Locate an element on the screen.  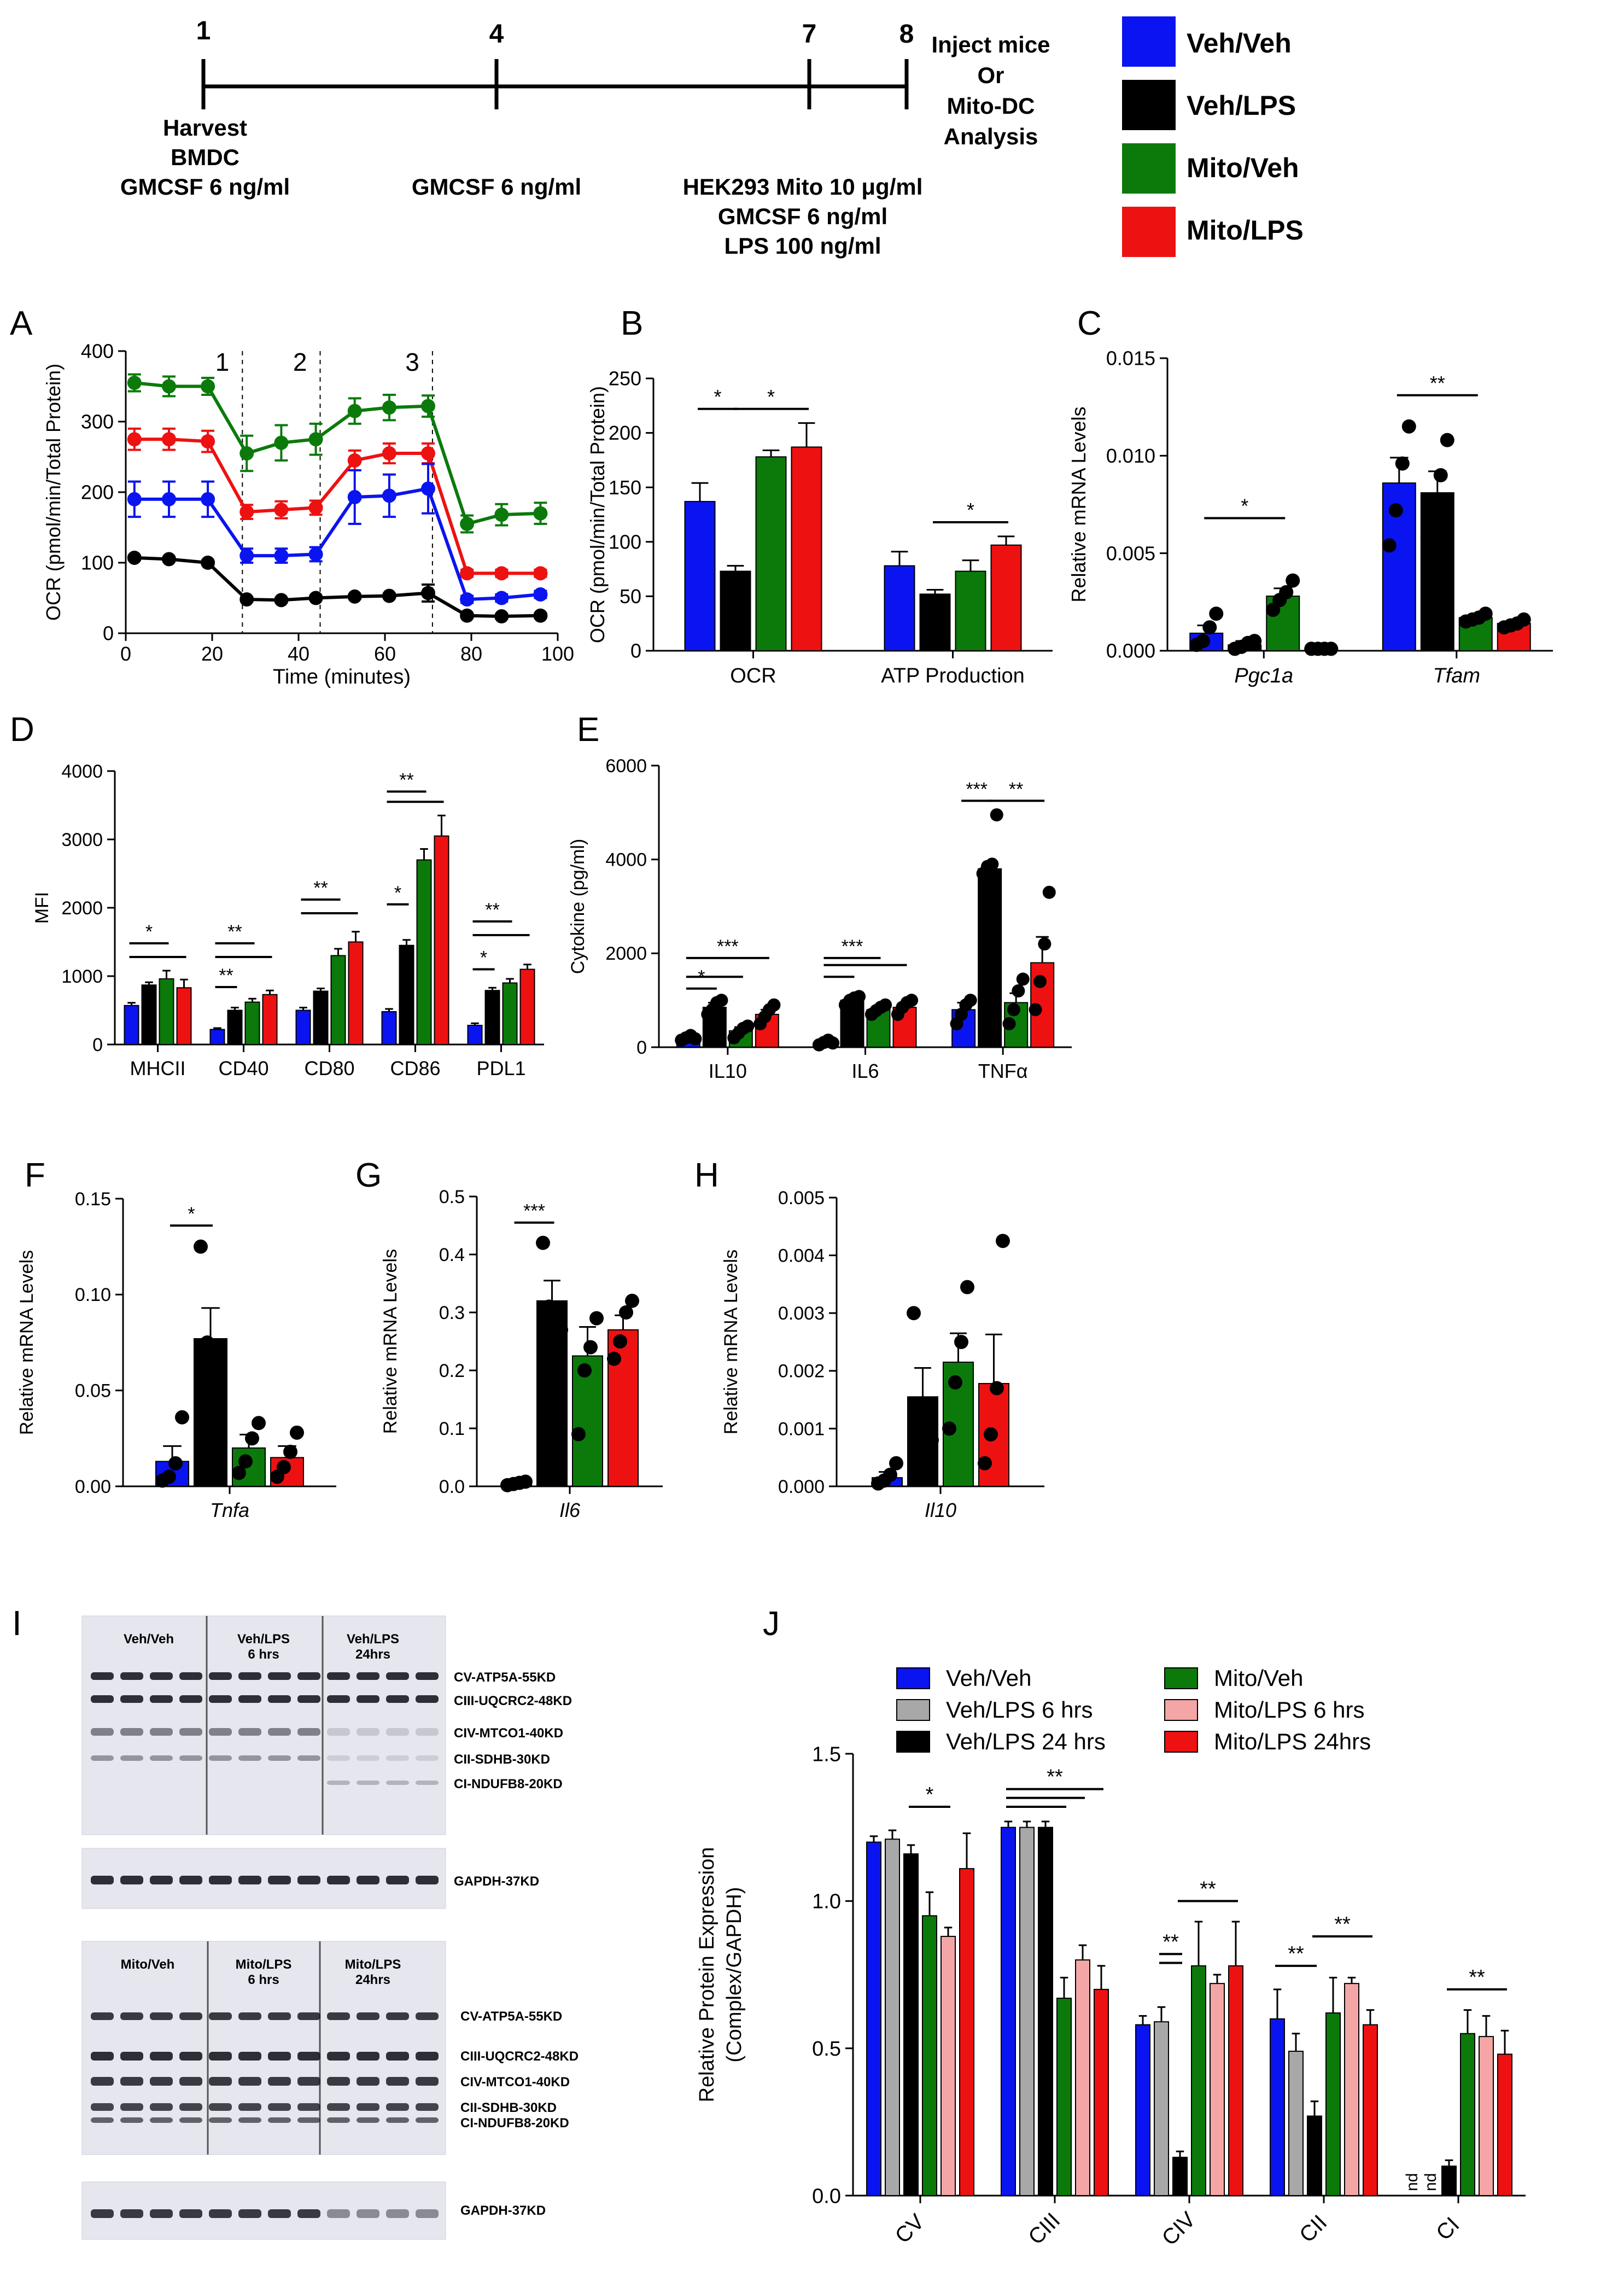
blot-bottom-group-1: Mito/Veh is located at coordinates (148, 1965).